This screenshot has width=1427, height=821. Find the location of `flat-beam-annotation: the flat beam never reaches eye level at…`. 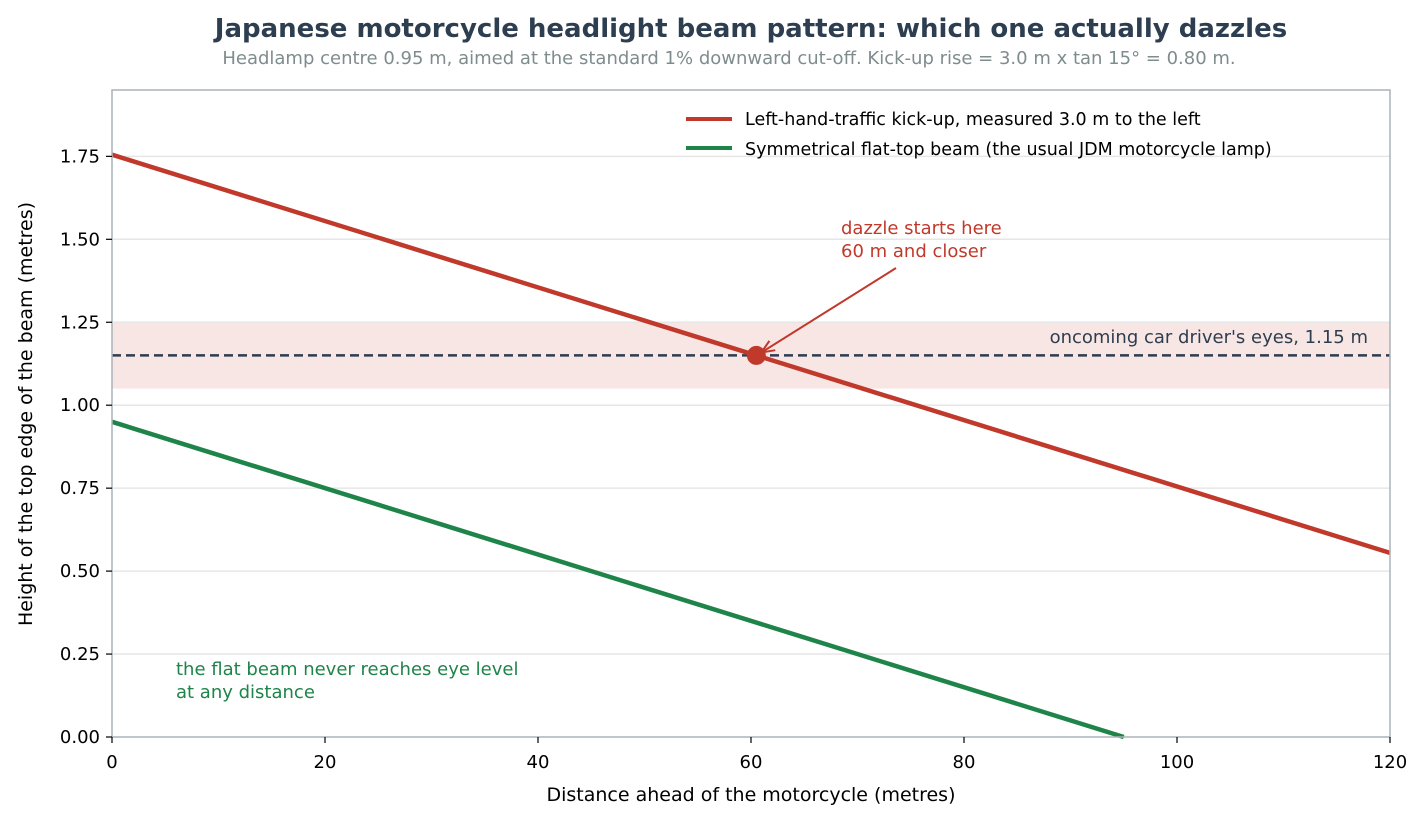

flat-beam-annotation: the flat beam never reaches eye level at… is located at coordinates (350, 681).